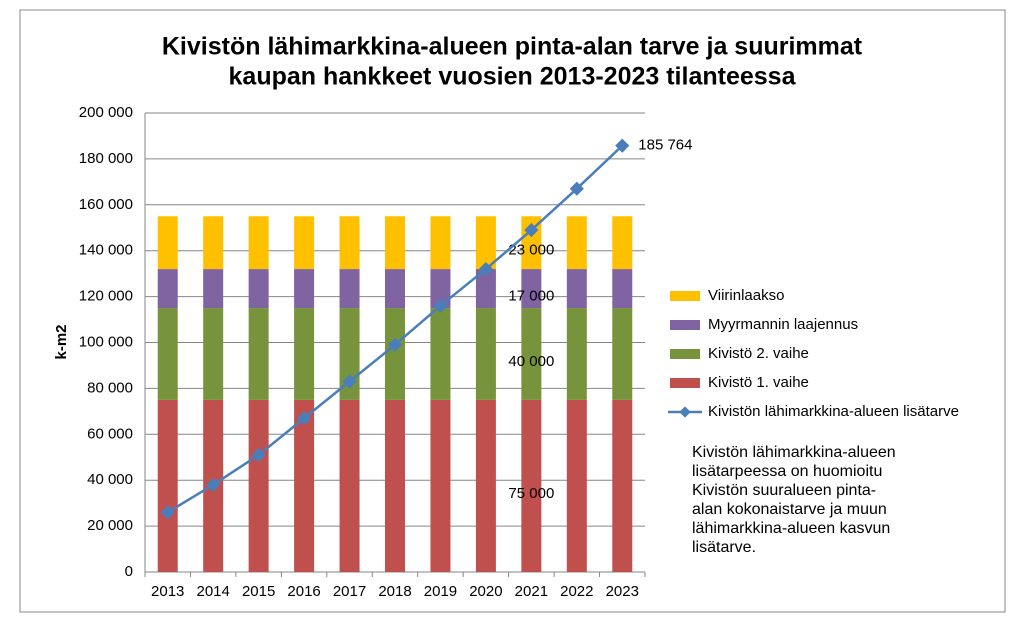 The image size is (1023, 640). I want to click on x-tick-label: 2016, so click(303, 591).